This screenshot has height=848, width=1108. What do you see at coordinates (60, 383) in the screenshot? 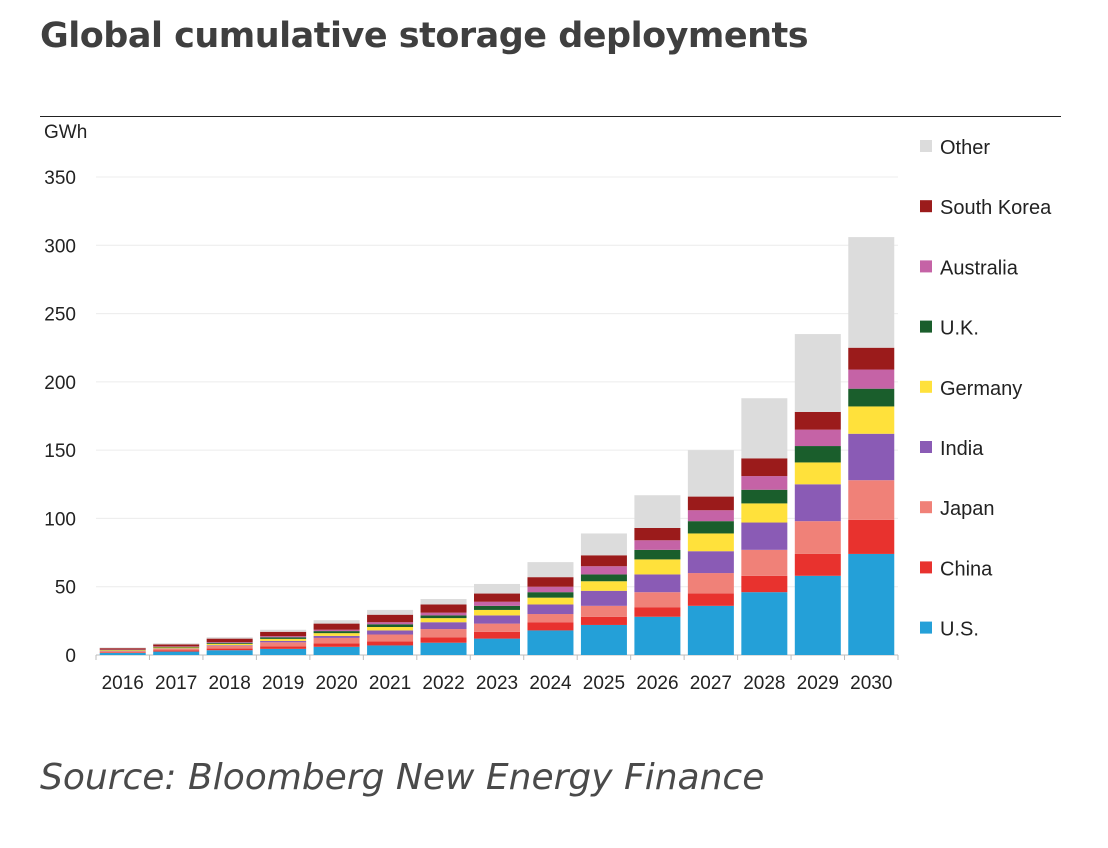
I see `y-tick-label: 200` at bounding box center [60, 383].